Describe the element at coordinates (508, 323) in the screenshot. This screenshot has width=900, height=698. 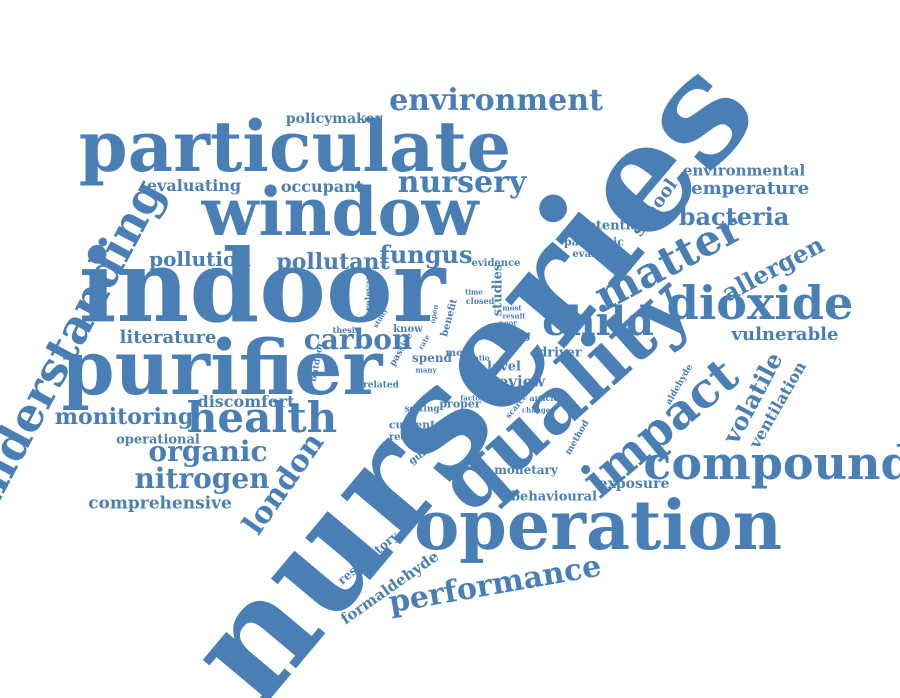
I see `word-poor: poor` at that location.